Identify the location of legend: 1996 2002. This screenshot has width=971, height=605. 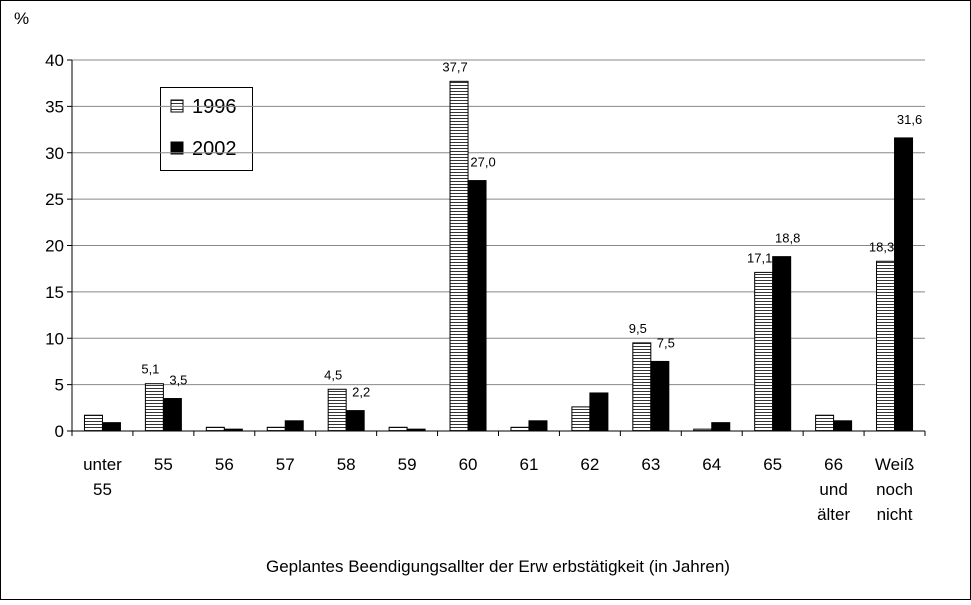
(206, 129).